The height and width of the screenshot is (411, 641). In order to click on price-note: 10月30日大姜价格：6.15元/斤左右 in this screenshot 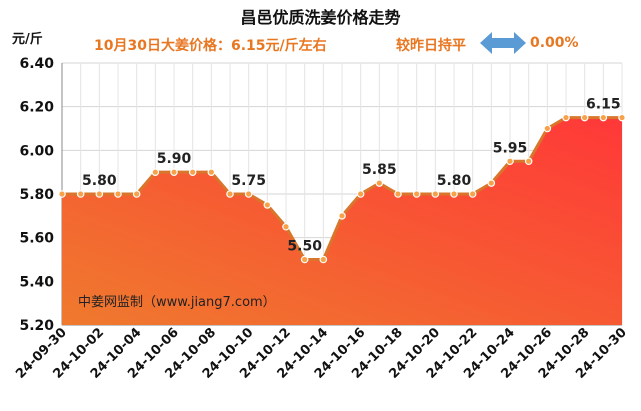, I will do `click(210, 46)`.